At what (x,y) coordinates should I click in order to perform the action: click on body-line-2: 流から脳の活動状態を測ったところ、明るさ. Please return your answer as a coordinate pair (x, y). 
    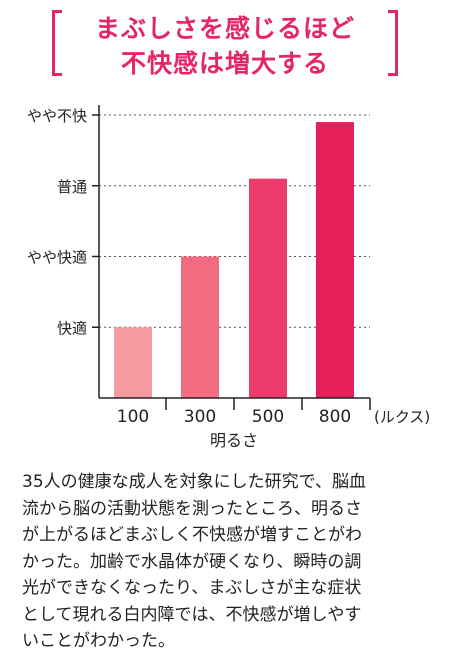
    Looking at the image, I should click on (192, 508).